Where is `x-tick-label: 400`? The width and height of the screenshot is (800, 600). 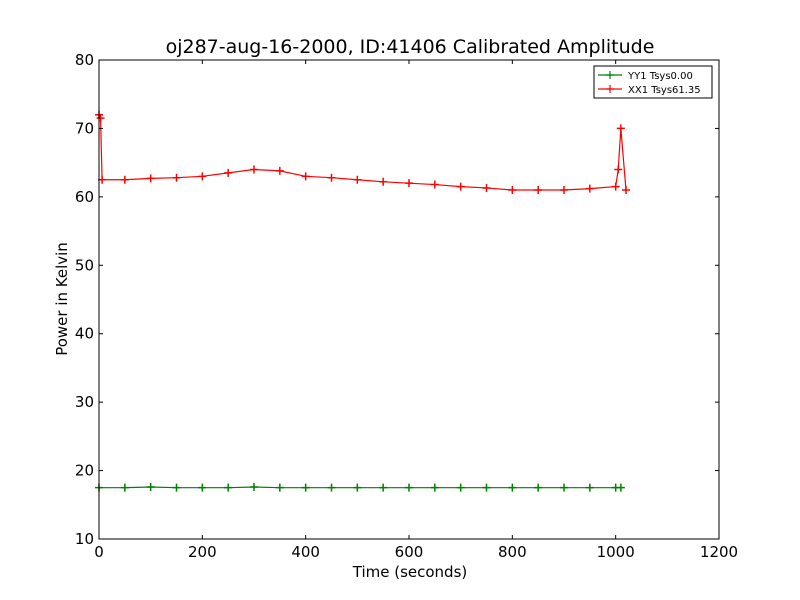 x-tick-label: 400 is located at coordinates (305, 552).